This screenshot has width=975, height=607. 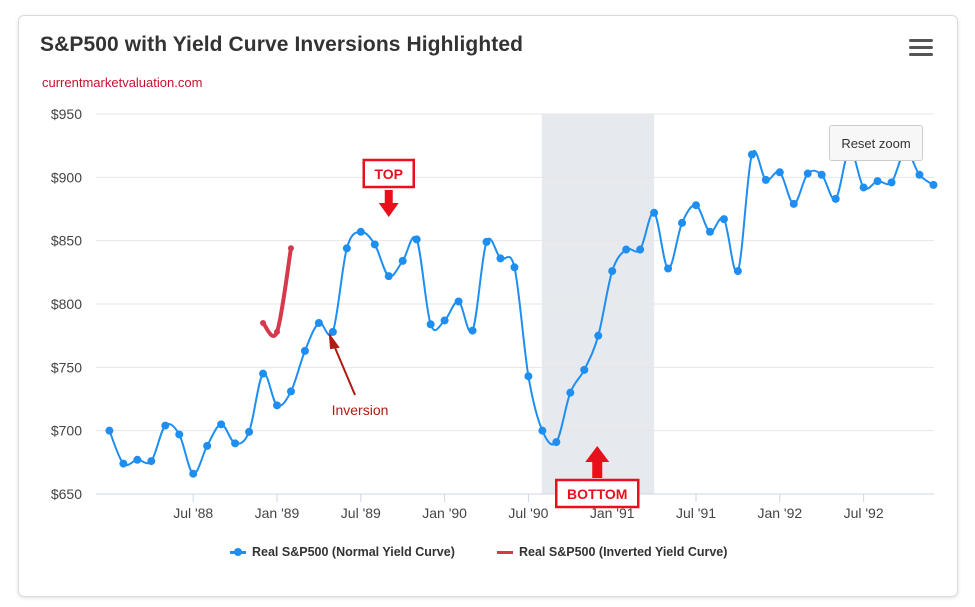 I want to click on annotation-top-label: TOP, so click(x=388, y=174).